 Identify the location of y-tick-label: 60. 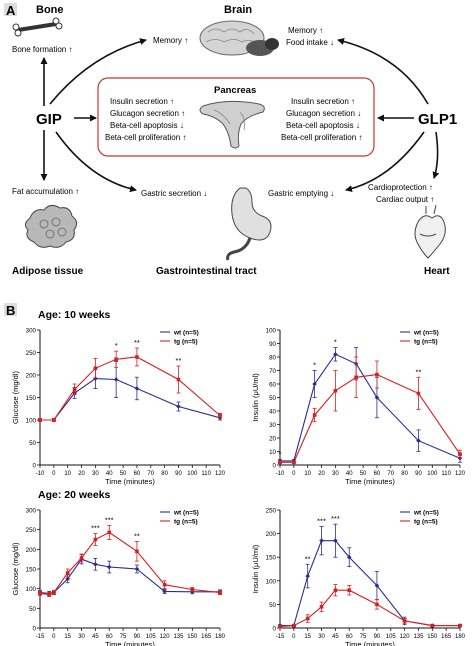
(272, 385).